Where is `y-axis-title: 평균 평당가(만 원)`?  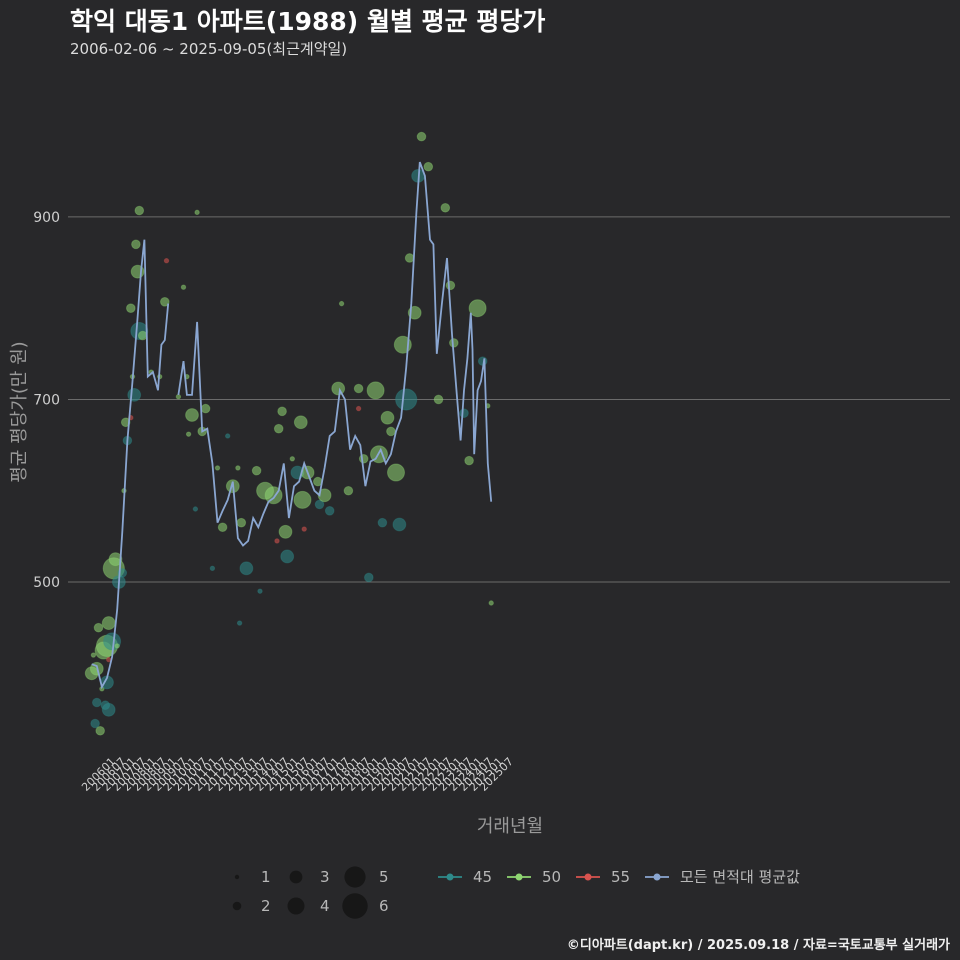
y-axis-title: 평균 평당가(만 원) is located at coordinates (19, 411).